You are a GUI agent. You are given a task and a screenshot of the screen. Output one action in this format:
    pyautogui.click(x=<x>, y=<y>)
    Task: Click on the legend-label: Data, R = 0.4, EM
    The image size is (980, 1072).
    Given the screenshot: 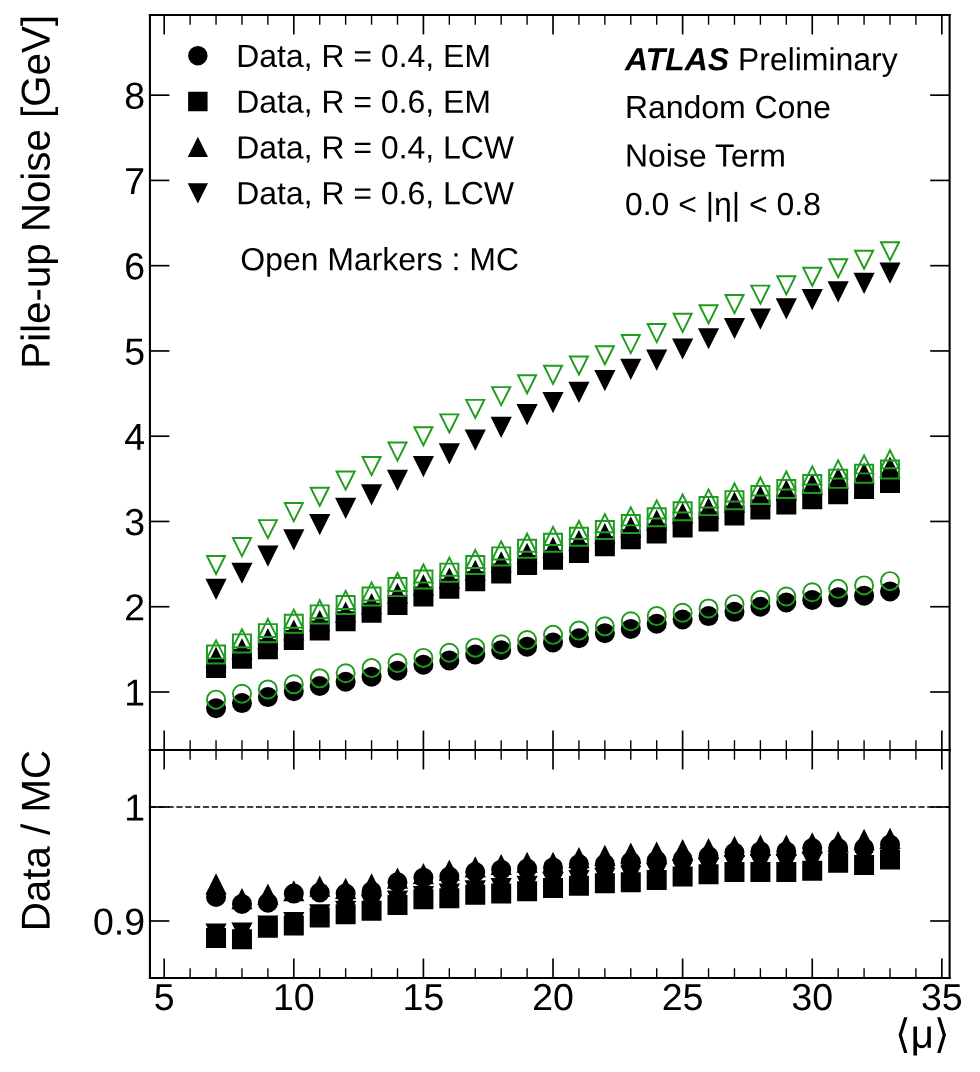 What is the action you would take?
    pyautogui.click(x=363, y=57)
    